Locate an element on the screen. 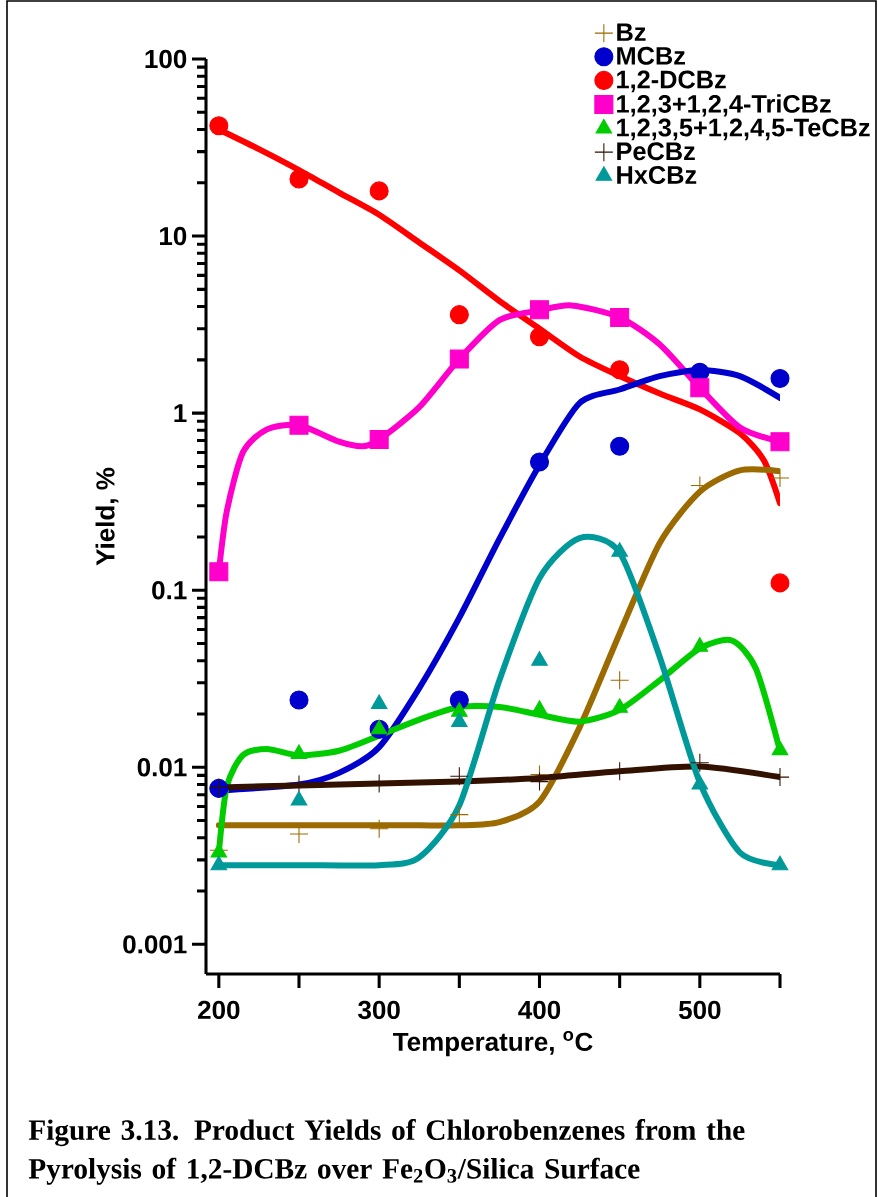 This screenshot has width=878, height=1197. legend-label: Bz is located at coordinates (631, 32).